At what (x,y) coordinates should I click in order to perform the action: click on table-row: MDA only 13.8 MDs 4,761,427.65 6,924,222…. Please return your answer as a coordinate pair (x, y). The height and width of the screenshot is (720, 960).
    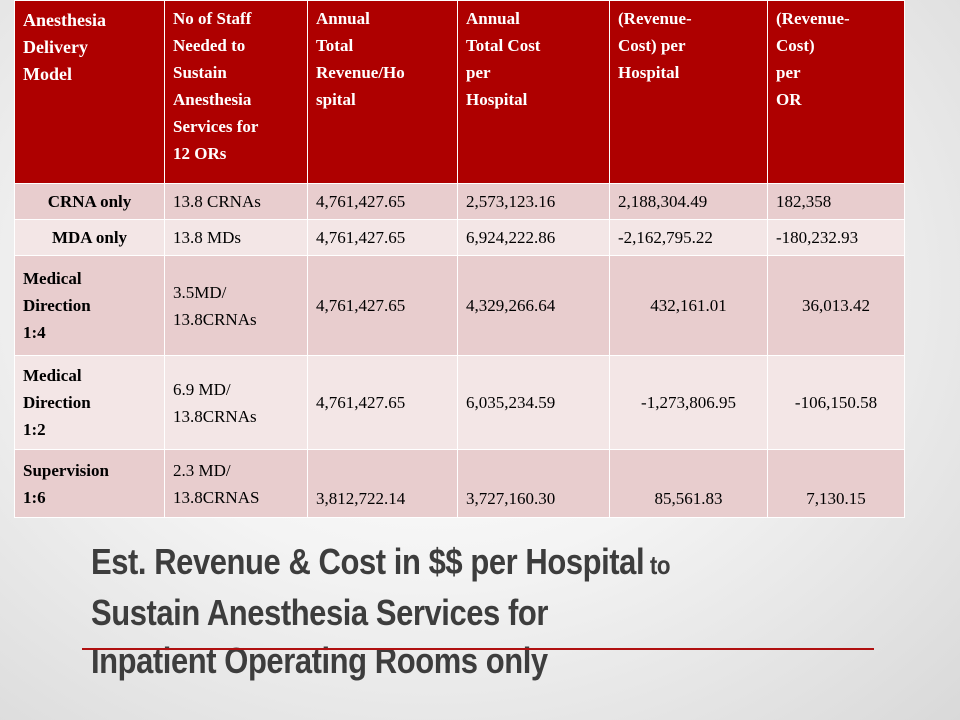
    Looking at the image, I should click on (459, 237).